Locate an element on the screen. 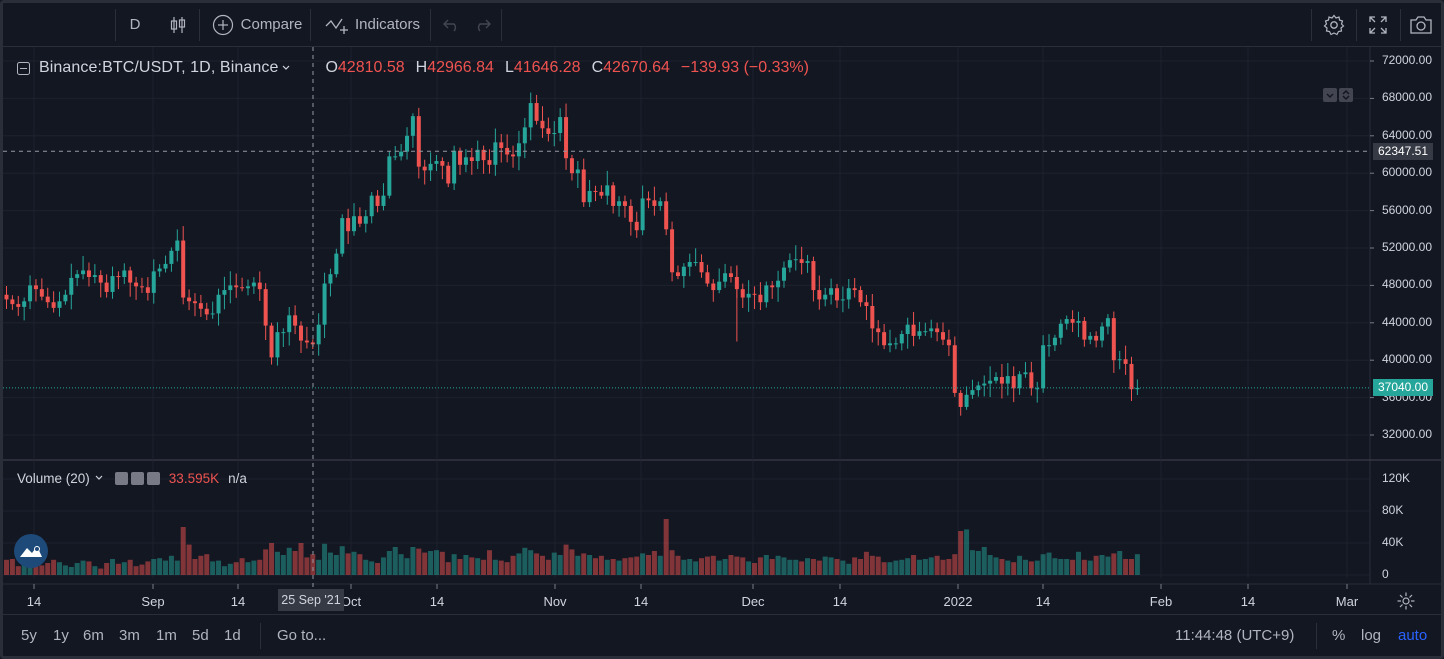 The image size is (1444, 659). open-key: O is located at coordinates (331, 67).